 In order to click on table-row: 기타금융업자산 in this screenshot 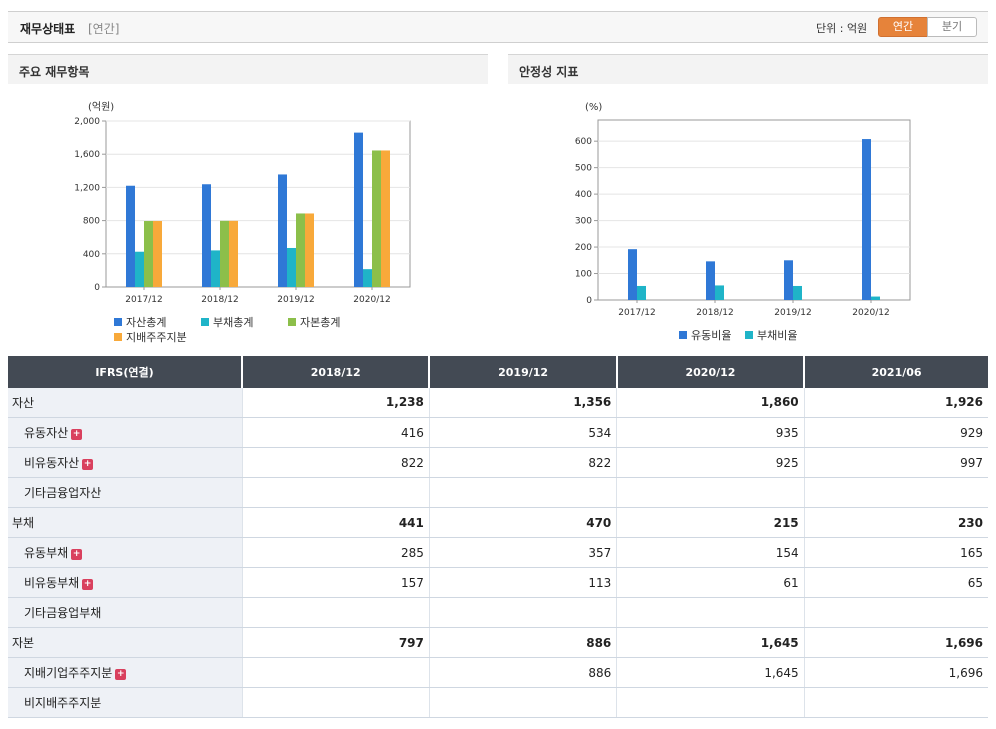, I will do `click(498, 492)`.